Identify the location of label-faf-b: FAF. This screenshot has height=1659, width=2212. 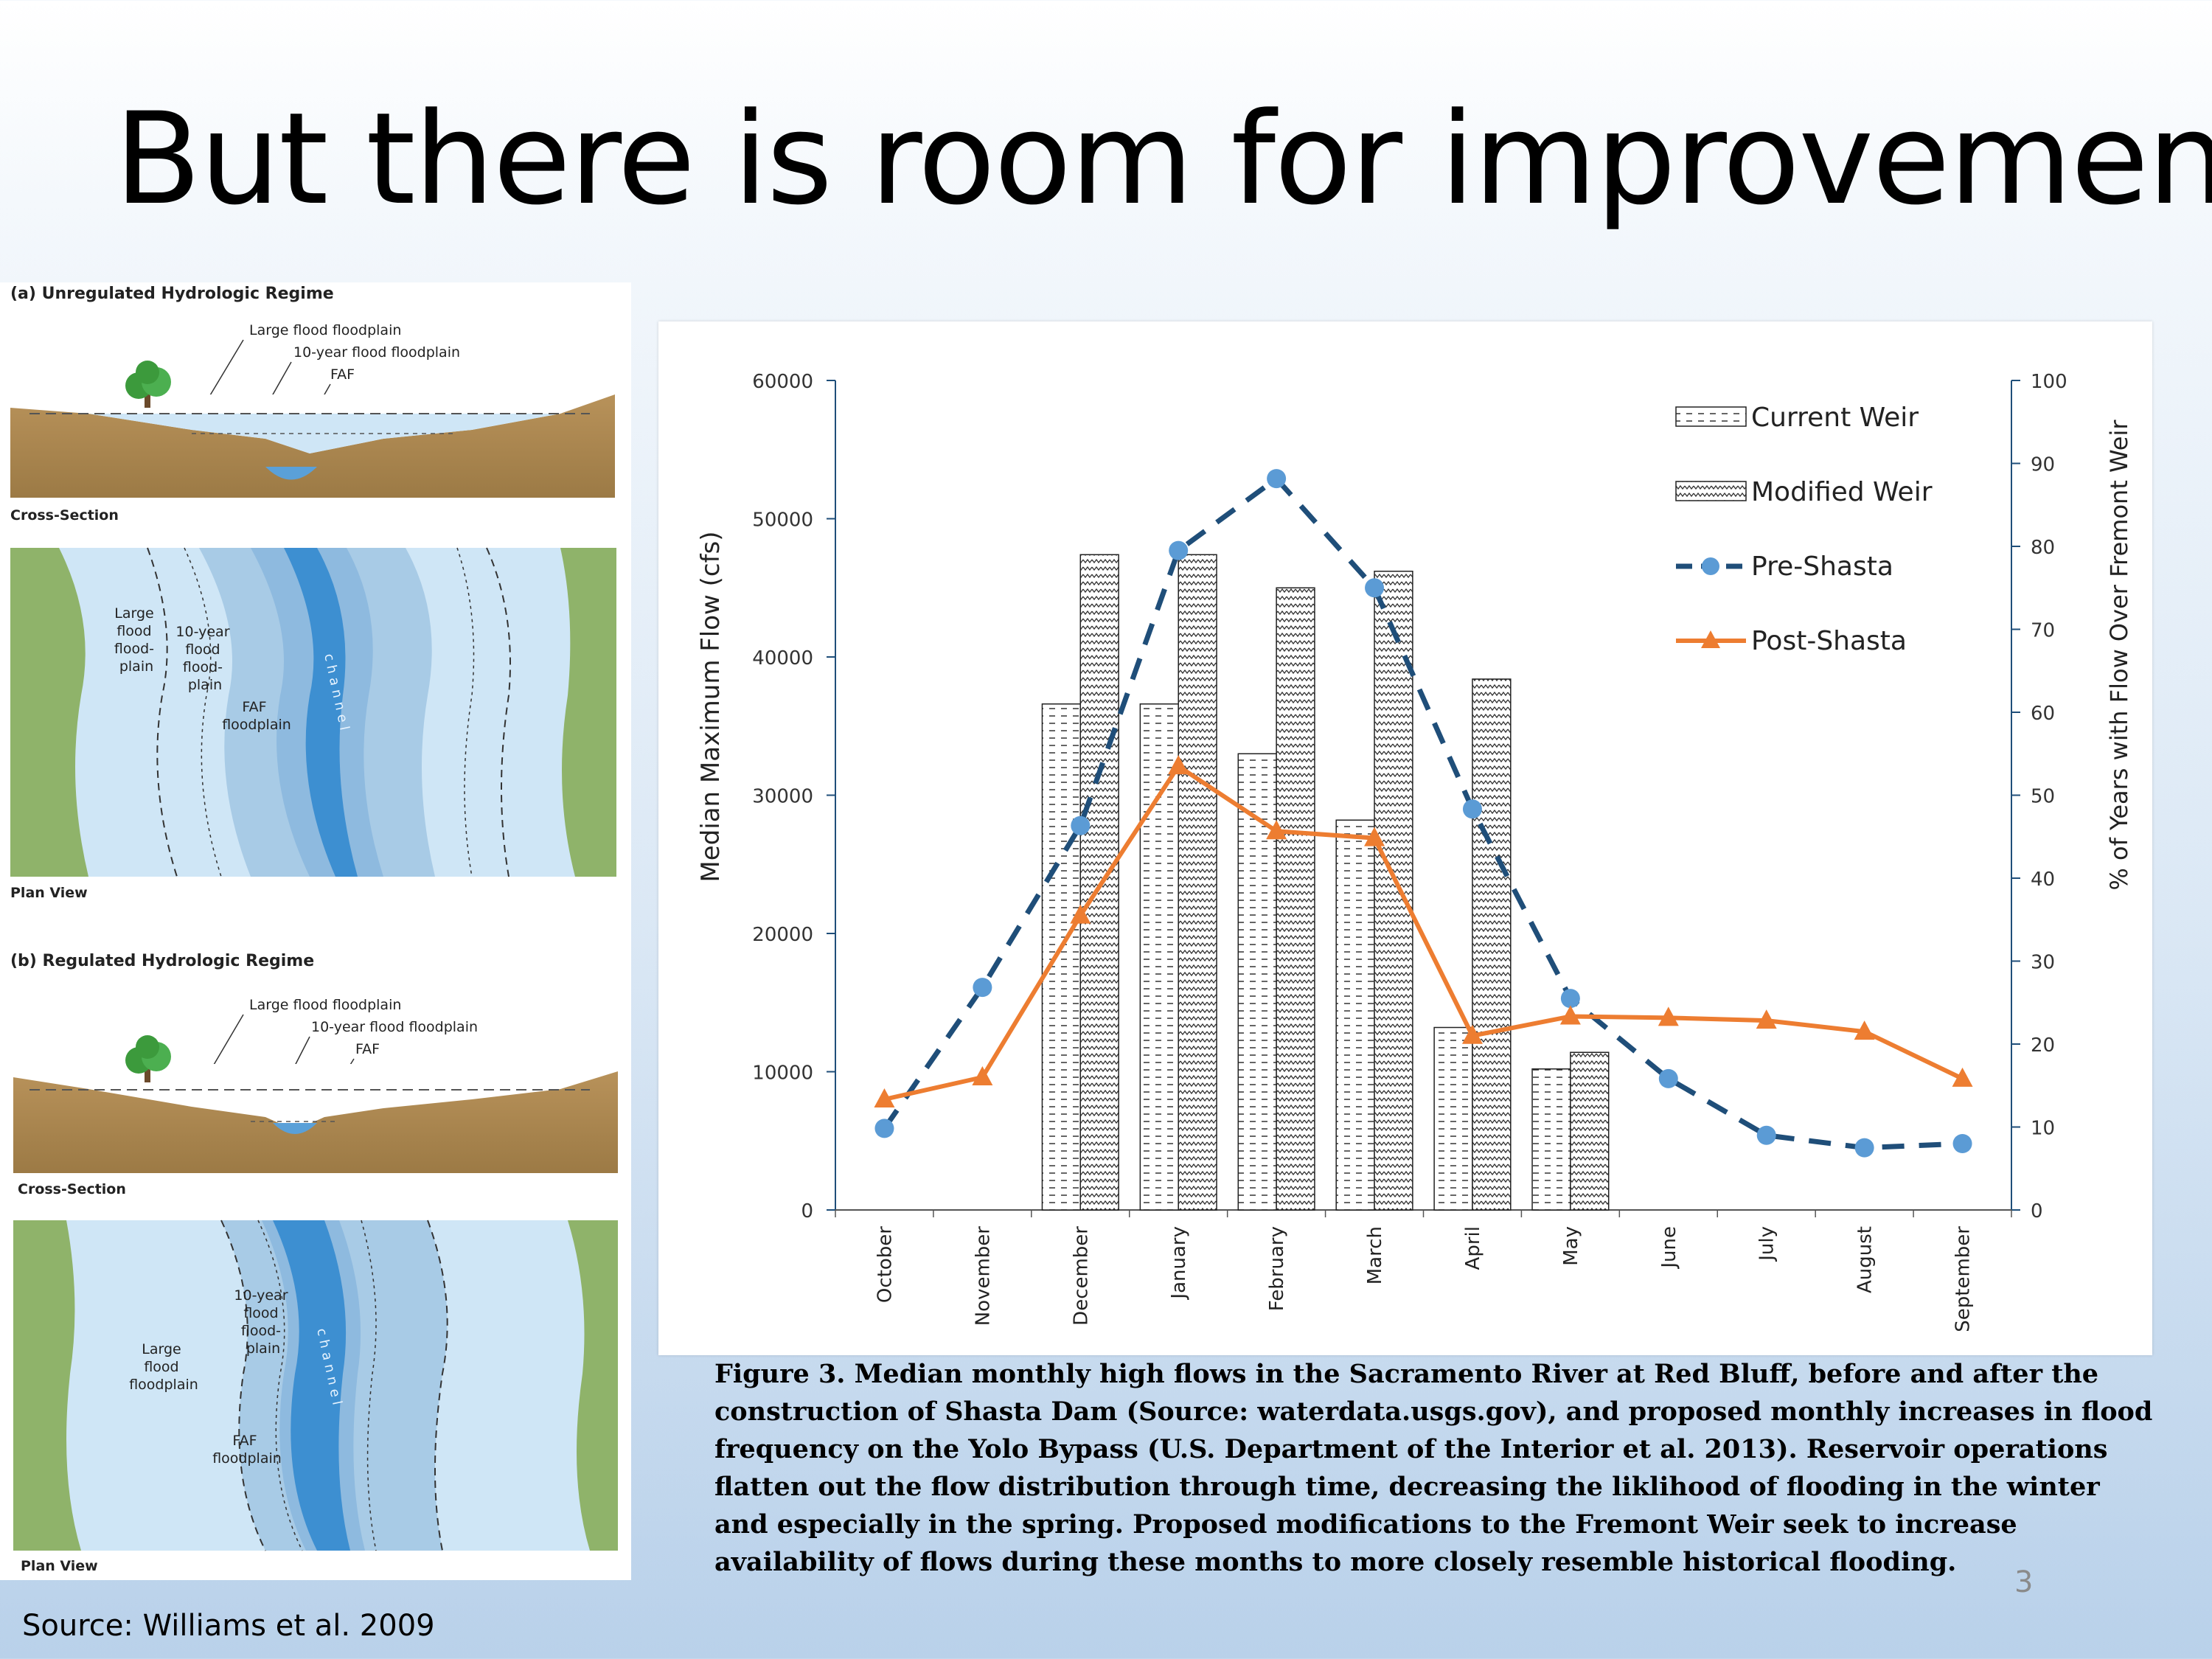
(367, 1049).